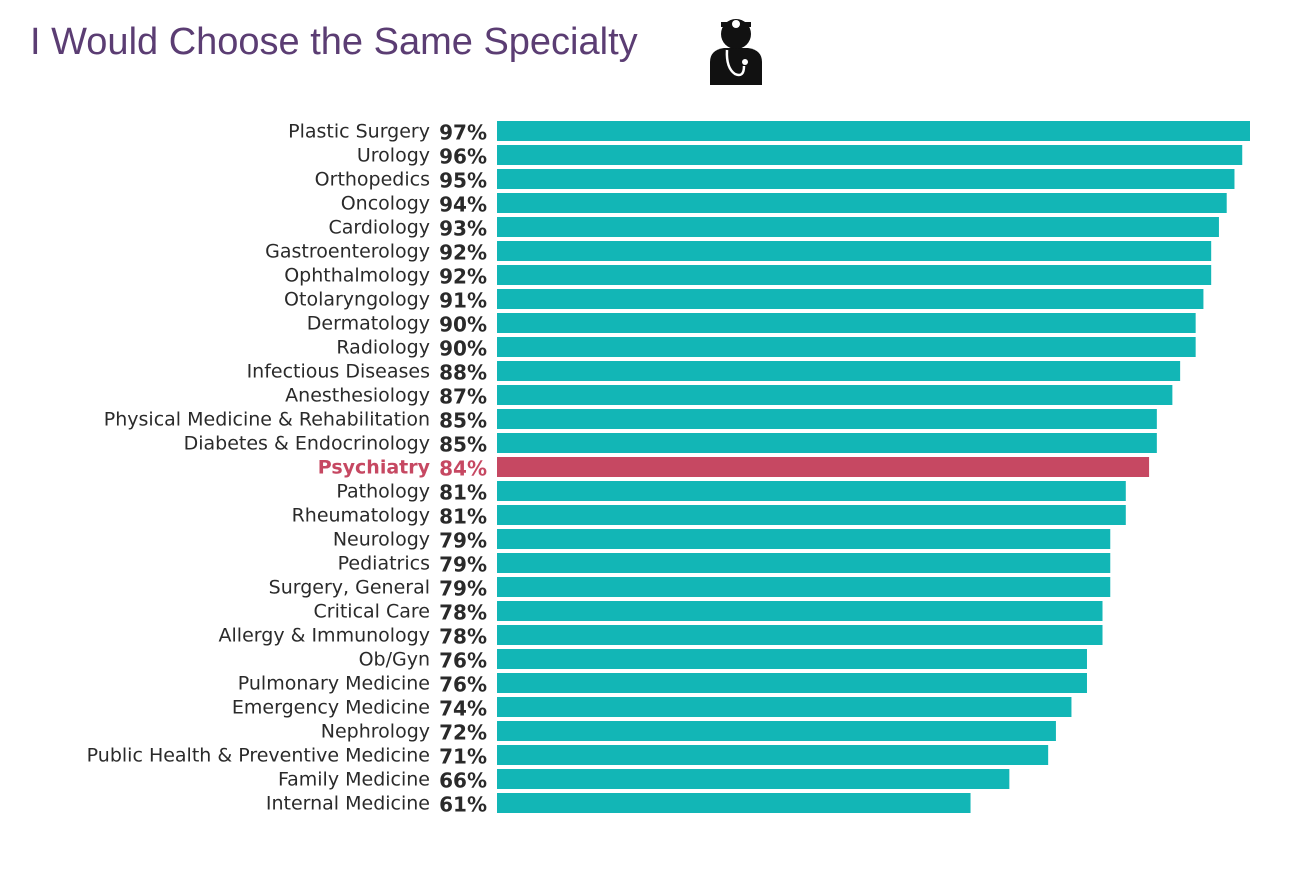  What do you see at coordinates (463, 157) in the screenshot?
I see `value-label: 96%` at bounding box center [463, 157].